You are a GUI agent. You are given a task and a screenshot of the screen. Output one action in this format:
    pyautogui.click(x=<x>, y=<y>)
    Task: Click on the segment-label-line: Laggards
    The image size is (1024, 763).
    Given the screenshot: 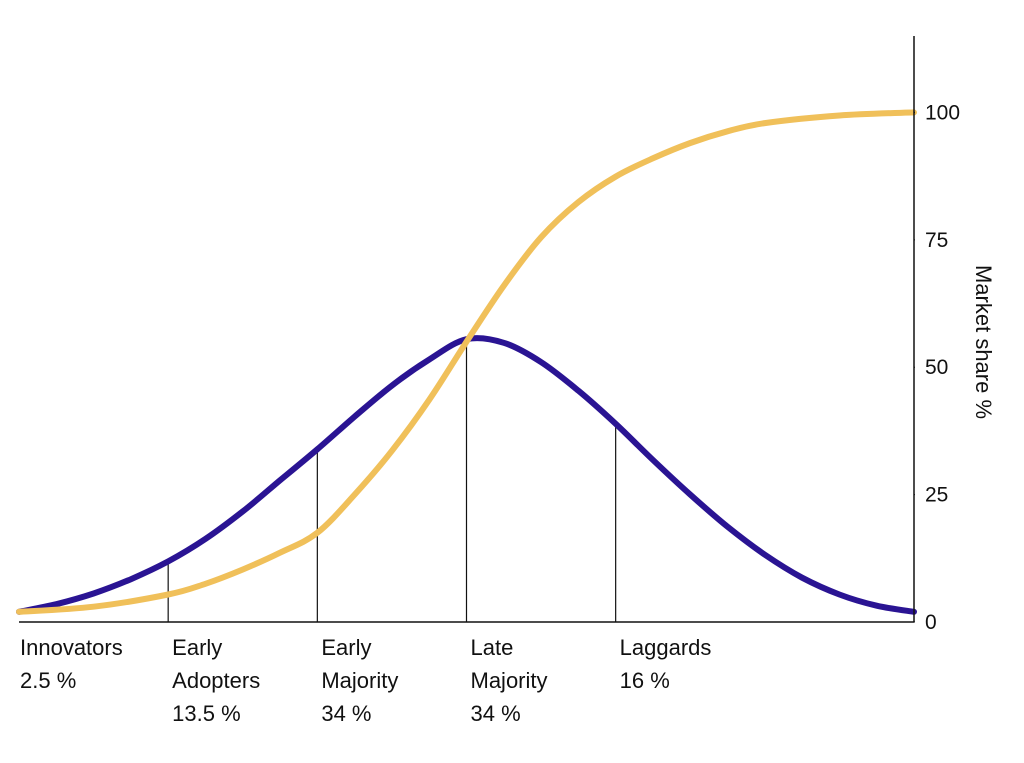 What is the action you would take?
    pyautogui.click(x=666, y=647)
    